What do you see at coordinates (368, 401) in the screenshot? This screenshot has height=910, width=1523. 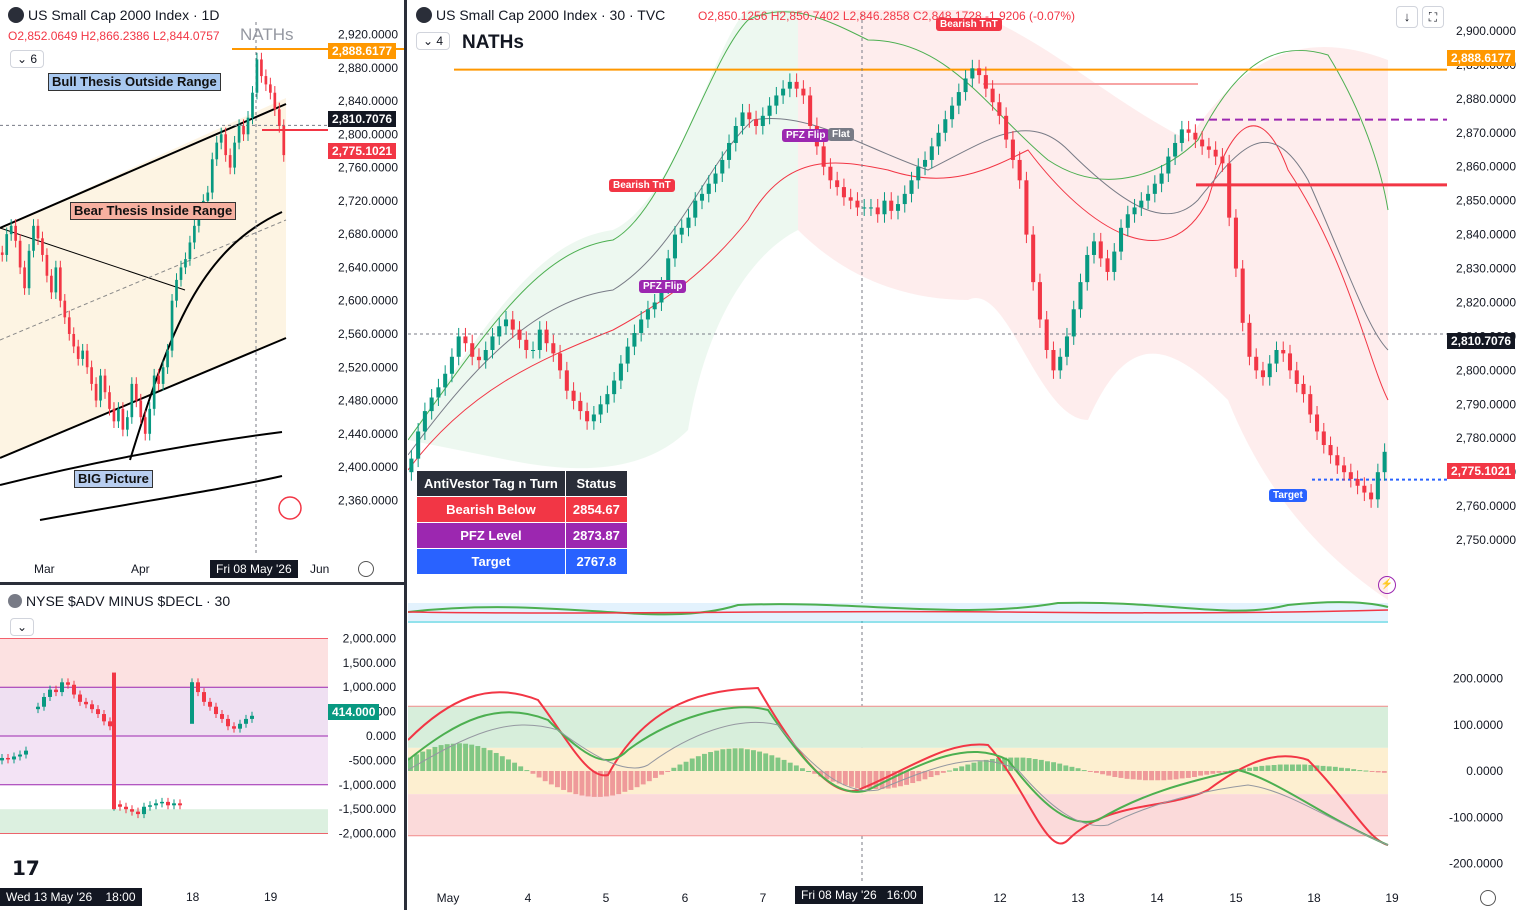 I see `y-tick: 2,480.0000` at bounding box center [368, 401].